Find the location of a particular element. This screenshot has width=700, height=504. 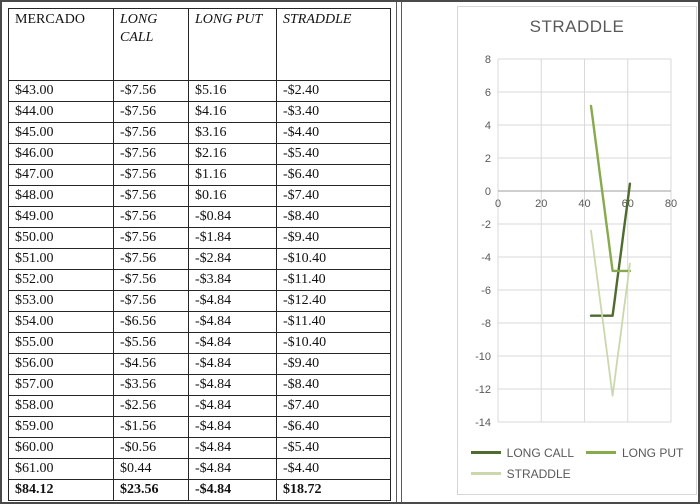

chart-legend: LONG CALL LONG PUT STRADDLE is located at coordinates (576, 463).